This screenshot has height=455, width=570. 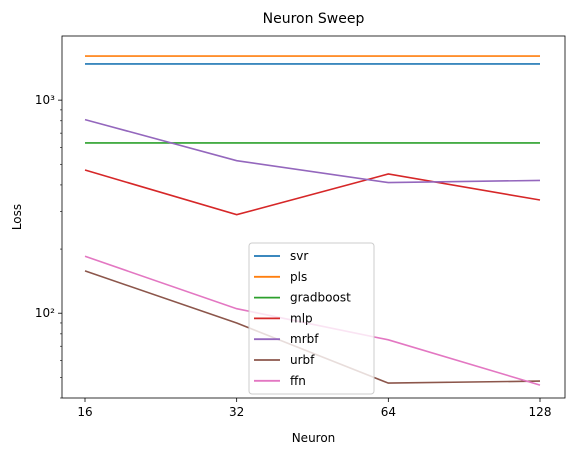 I want to click on legend-box, so click(x=311, y=318).